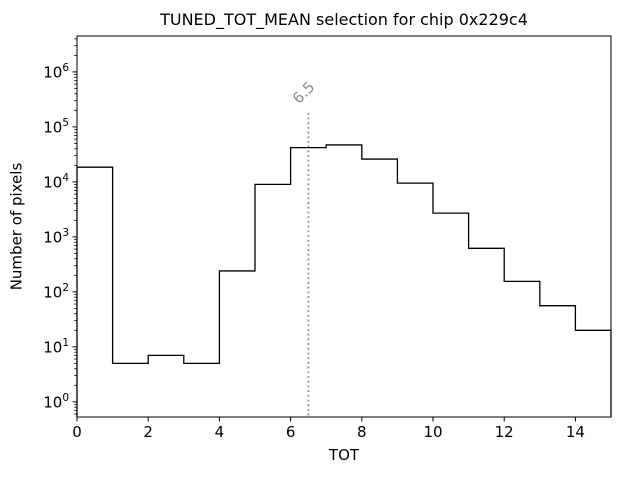 This screenshot has width=640, height=480. What do you see at coordinates (291, 432) in the screenshot?
I see `x-tick-label: 6` at bounding box center [291, 432].